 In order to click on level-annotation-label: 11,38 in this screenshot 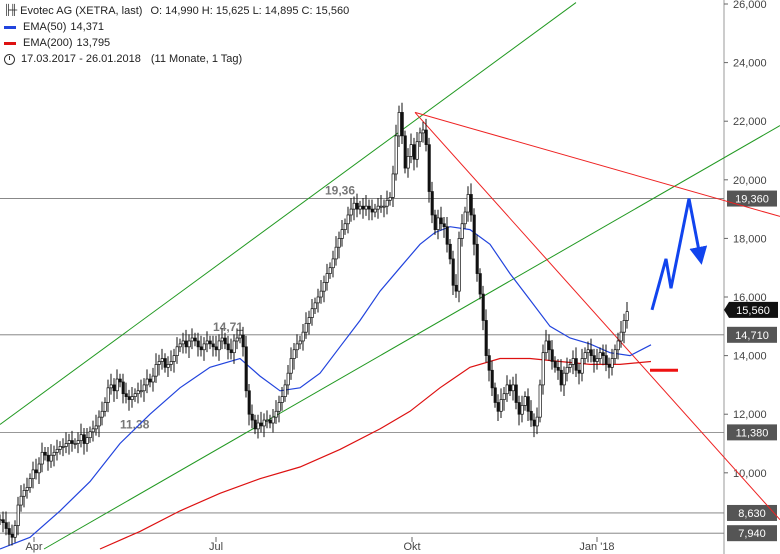, I will do `click(135, 424)`.